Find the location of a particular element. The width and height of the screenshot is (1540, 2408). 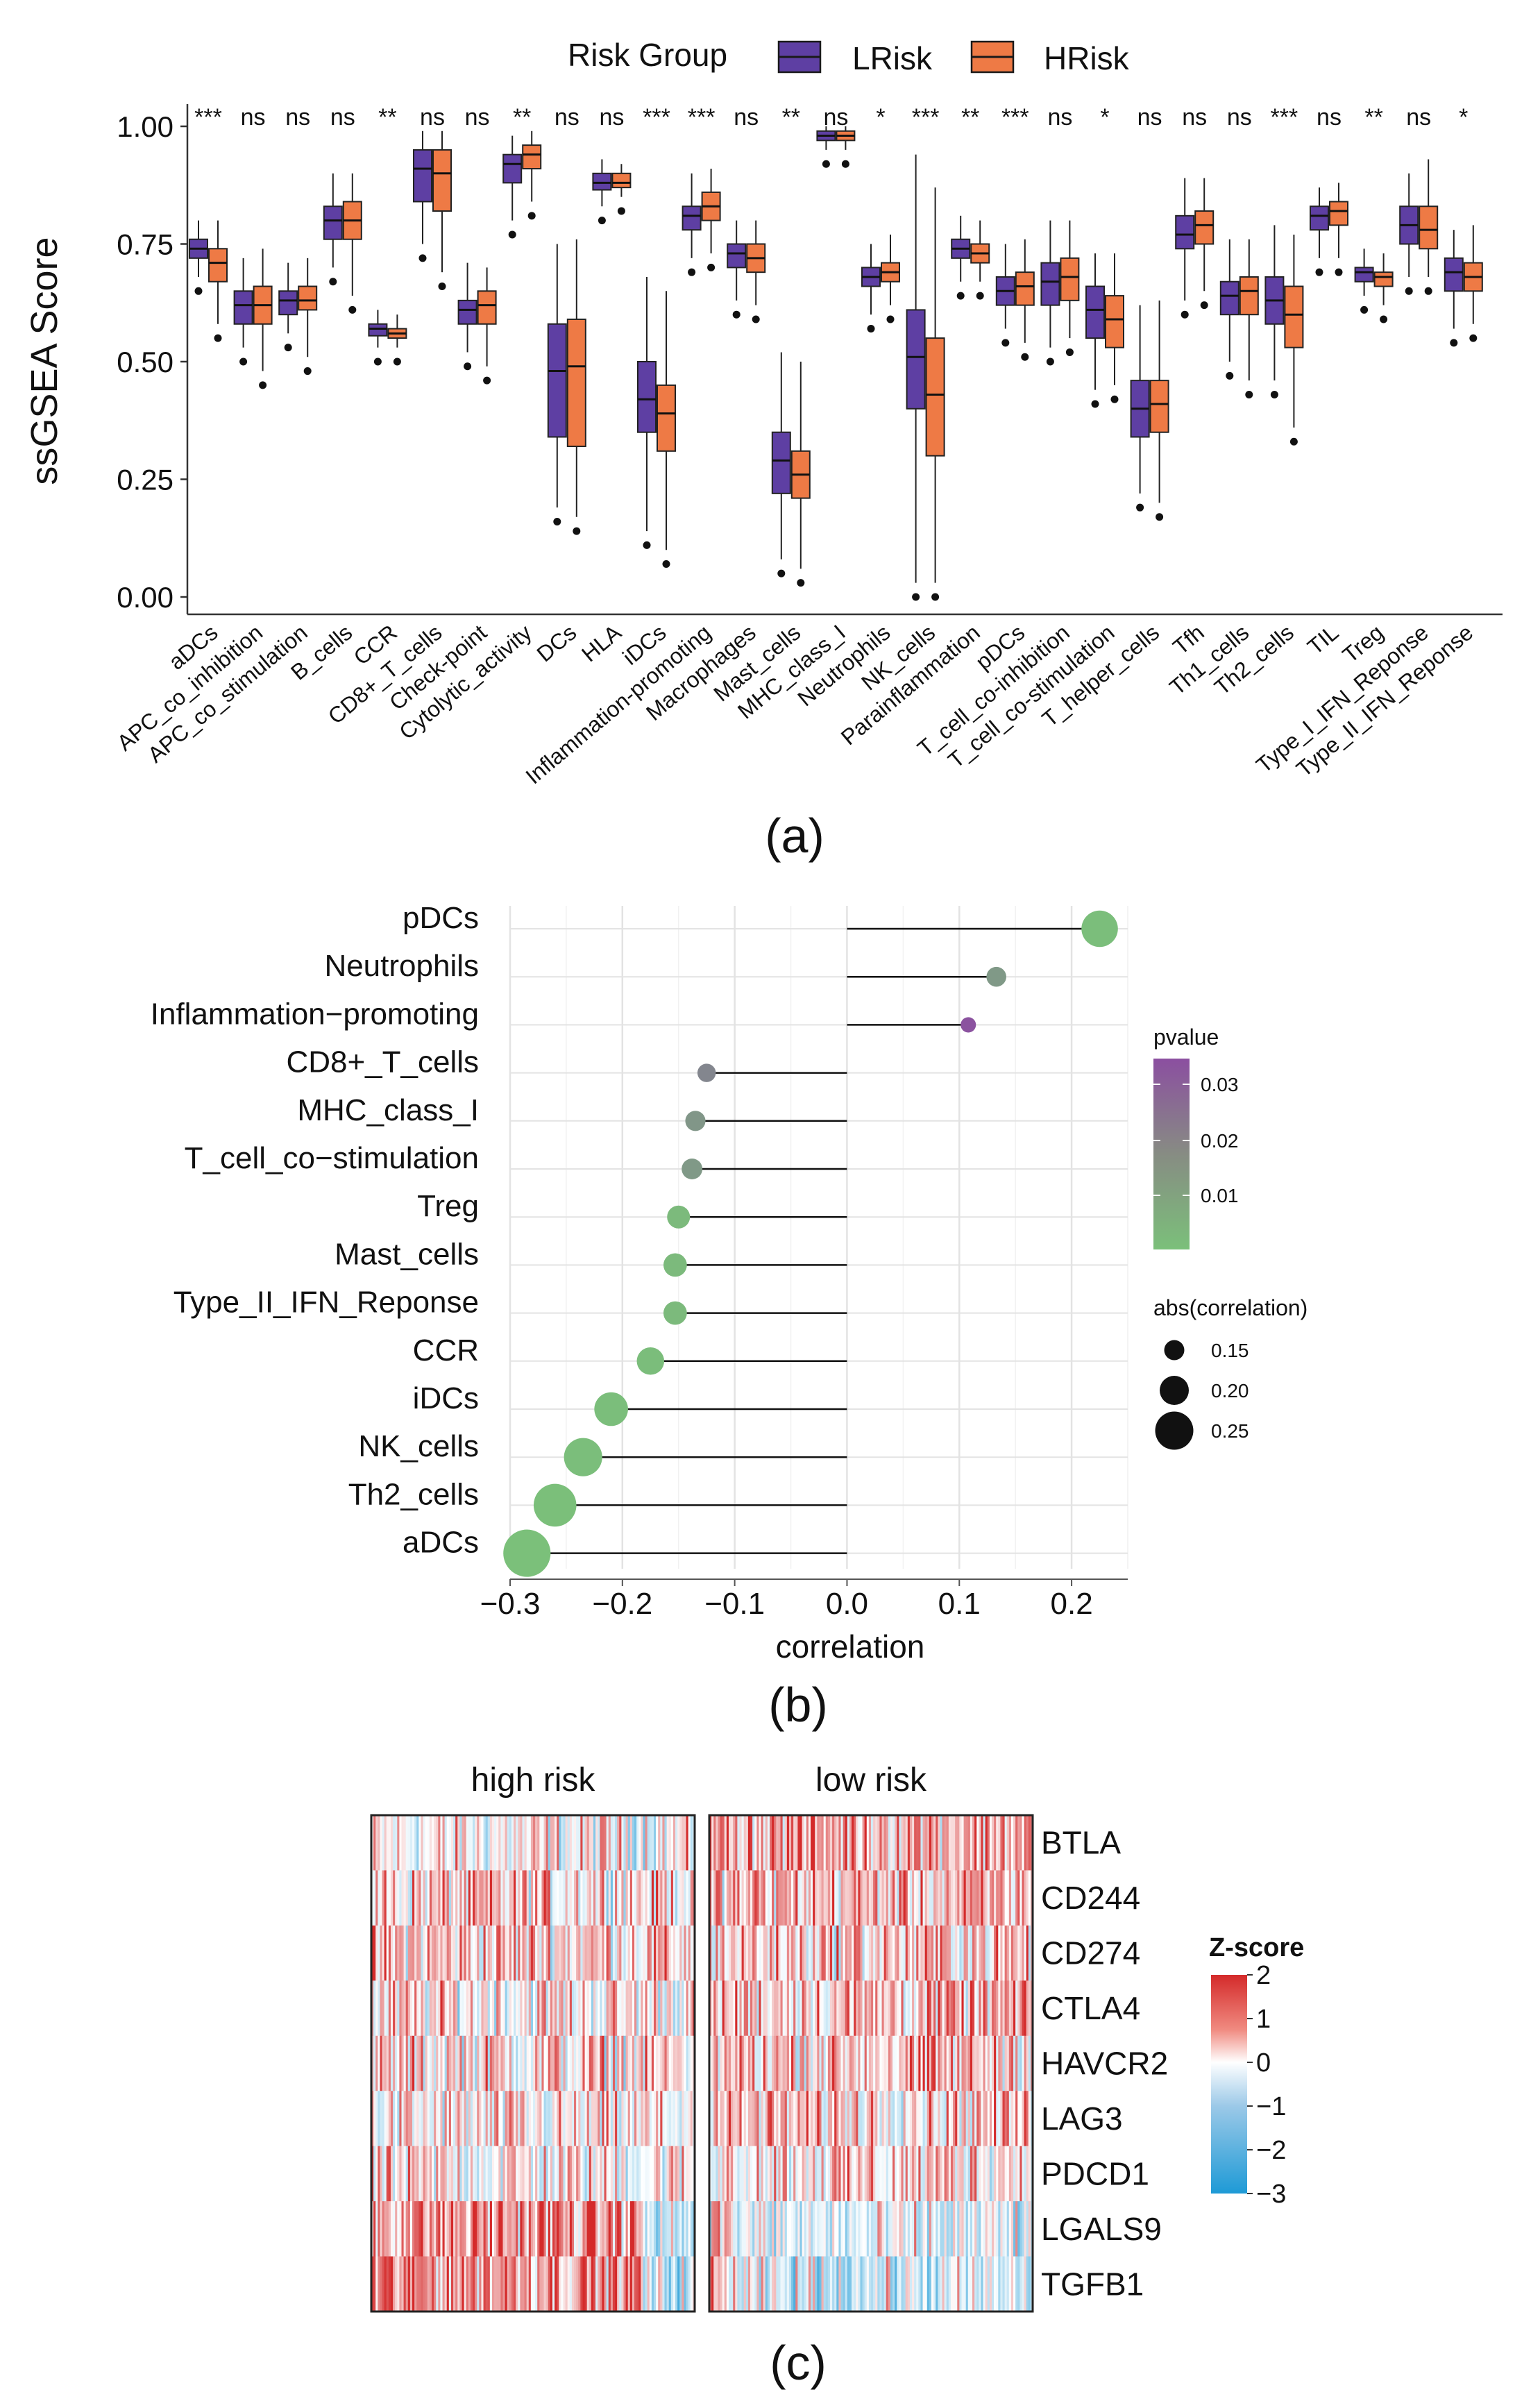

y-label-mast-cells: Mast_cells is located at coordinates (407, 1254).